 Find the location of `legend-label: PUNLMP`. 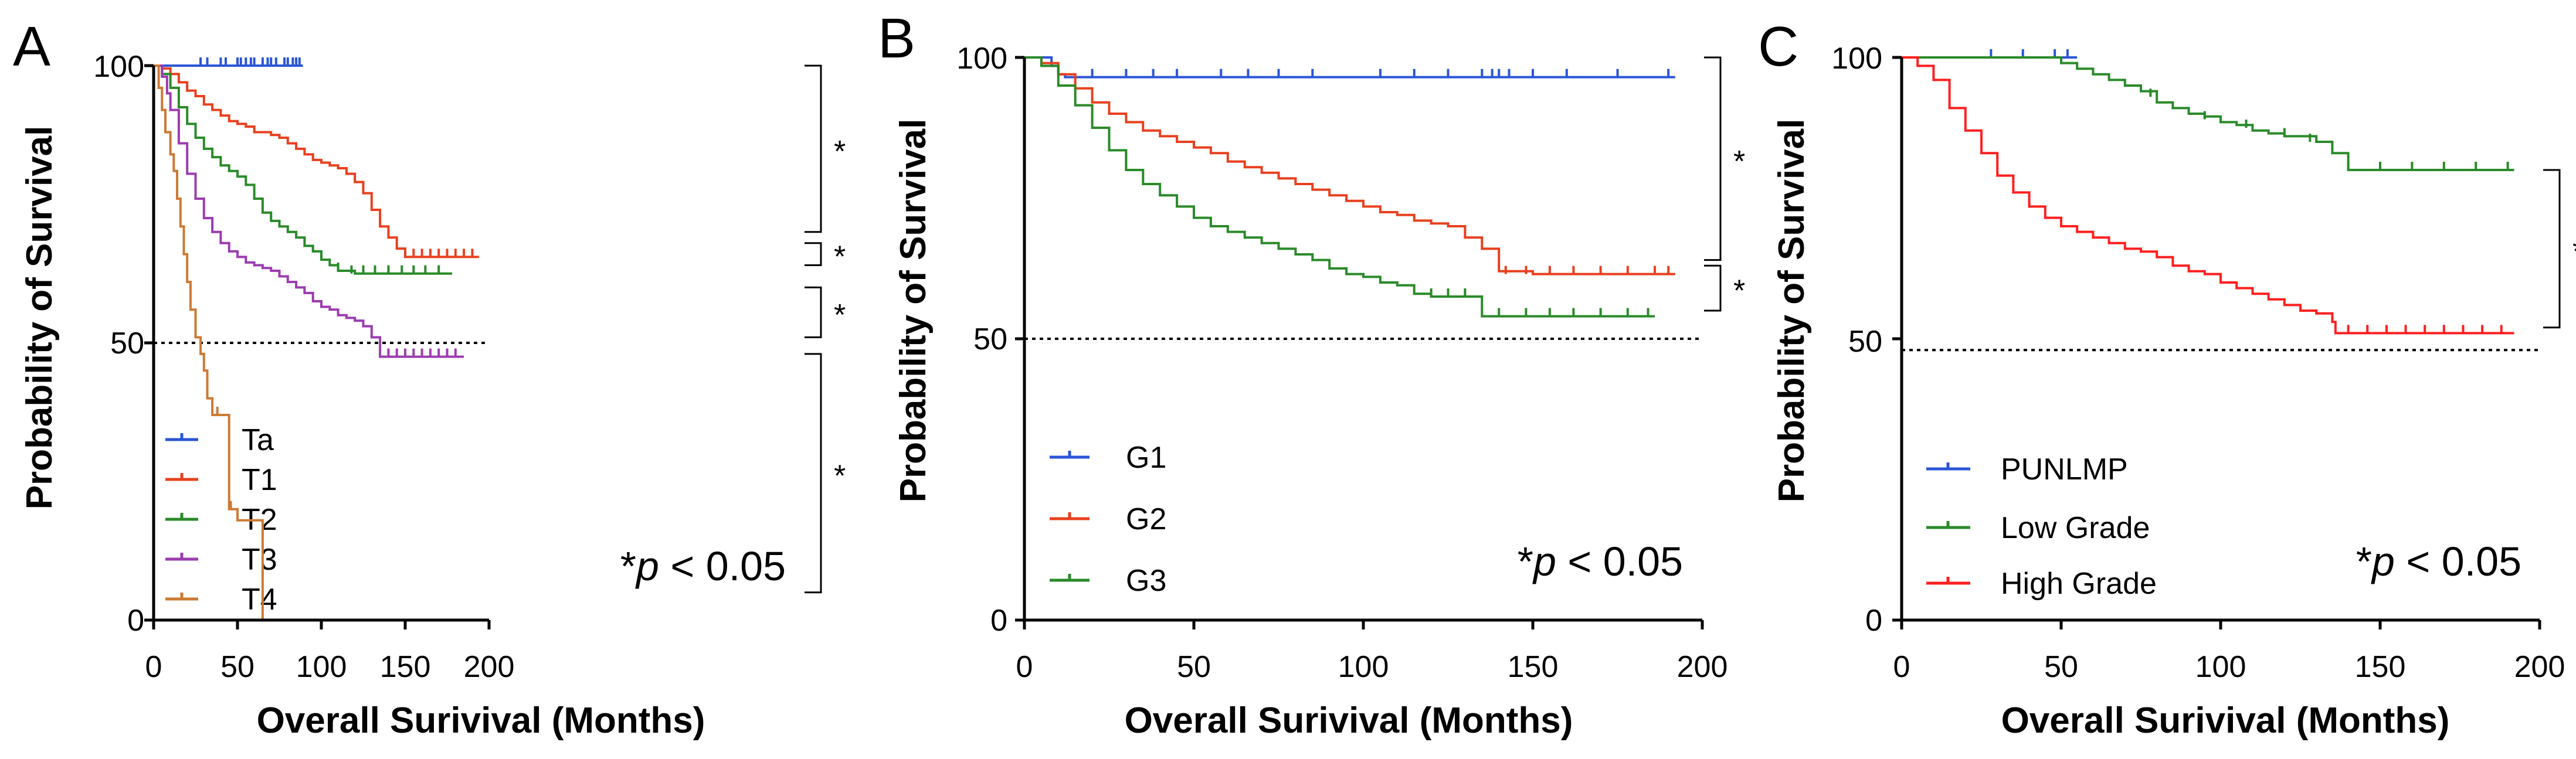

legend-label: PUNLMP is located at coordinates (2064, 469).